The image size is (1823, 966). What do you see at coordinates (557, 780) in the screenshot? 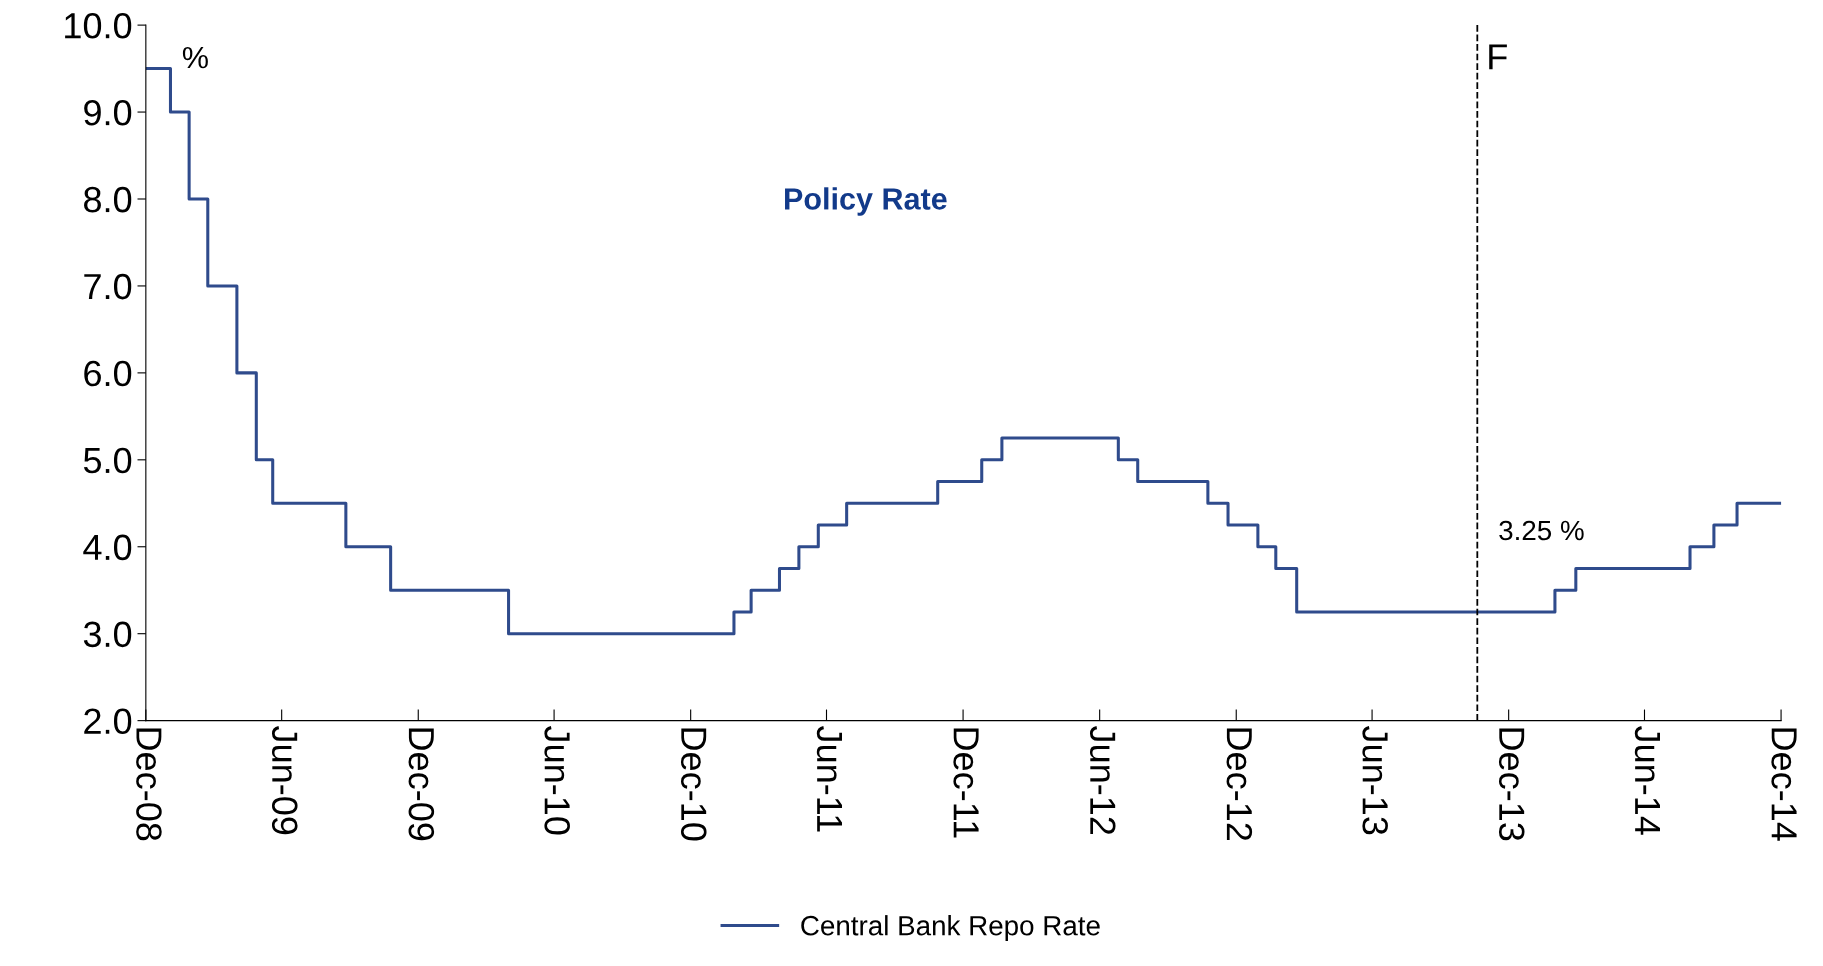
I see `x-tick-label: Jun-10` at bounding box center [557, 780].